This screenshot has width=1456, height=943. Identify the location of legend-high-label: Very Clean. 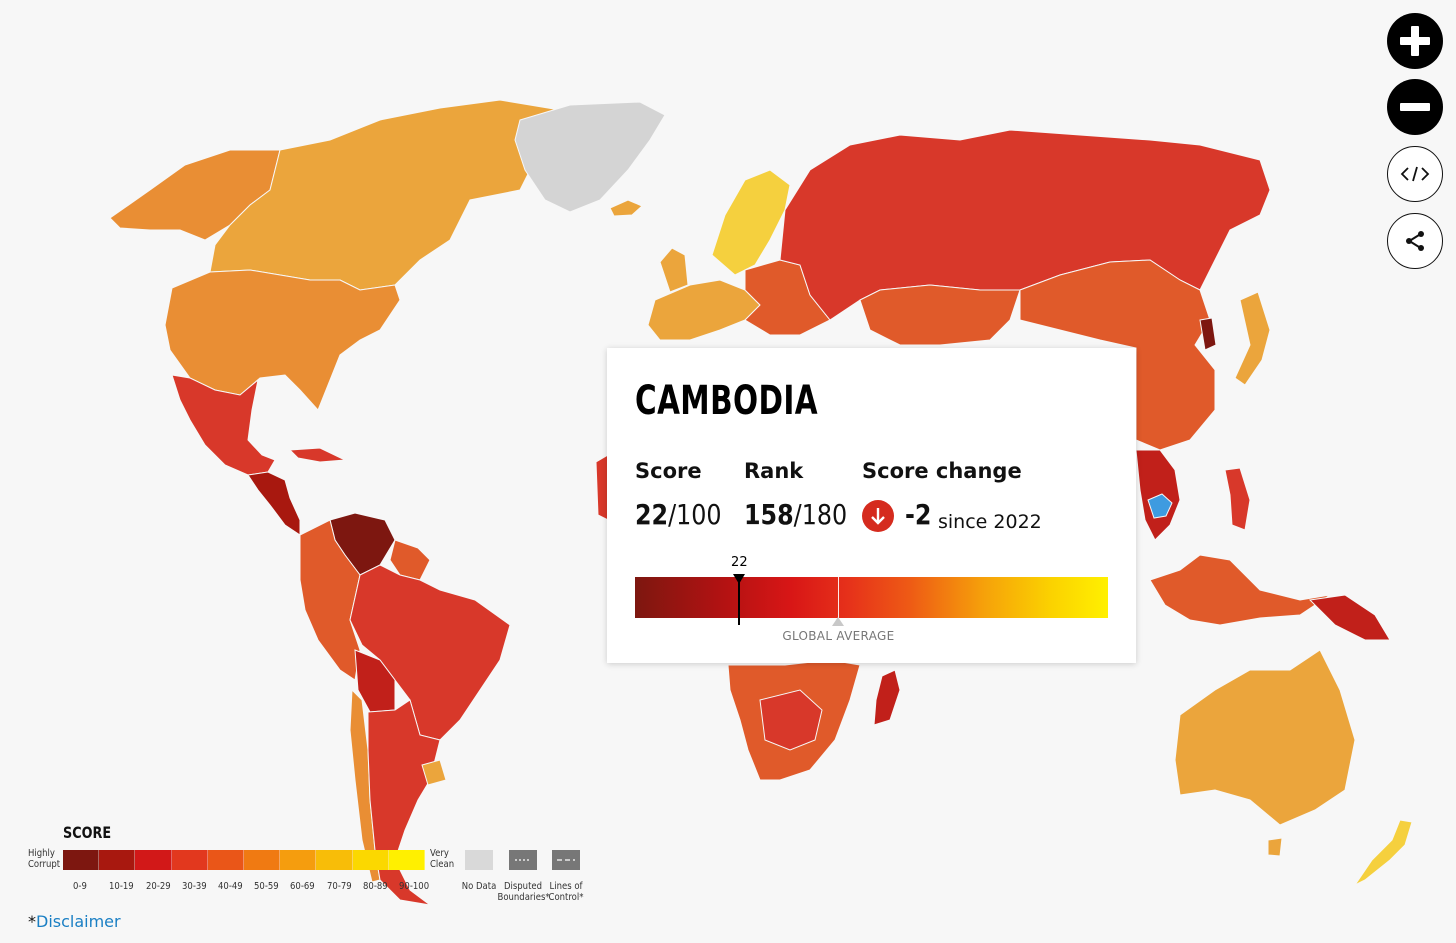
(442, 859).